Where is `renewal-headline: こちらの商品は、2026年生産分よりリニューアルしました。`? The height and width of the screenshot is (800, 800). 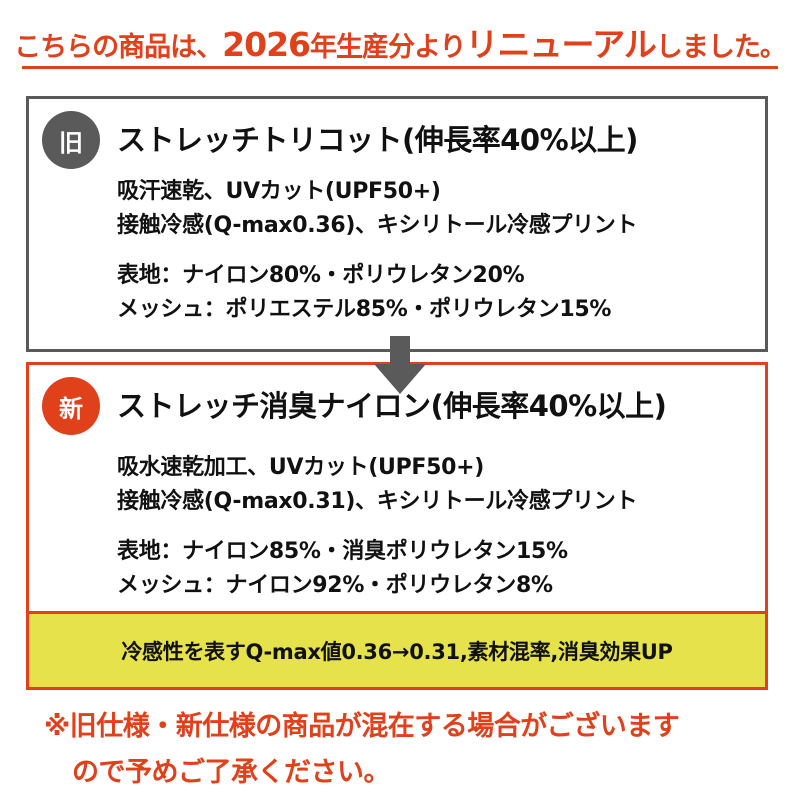 renewal-headline: こちらの商品は、2026年生産分よりリニューアルしました。 is located at coordinates (400, 42).